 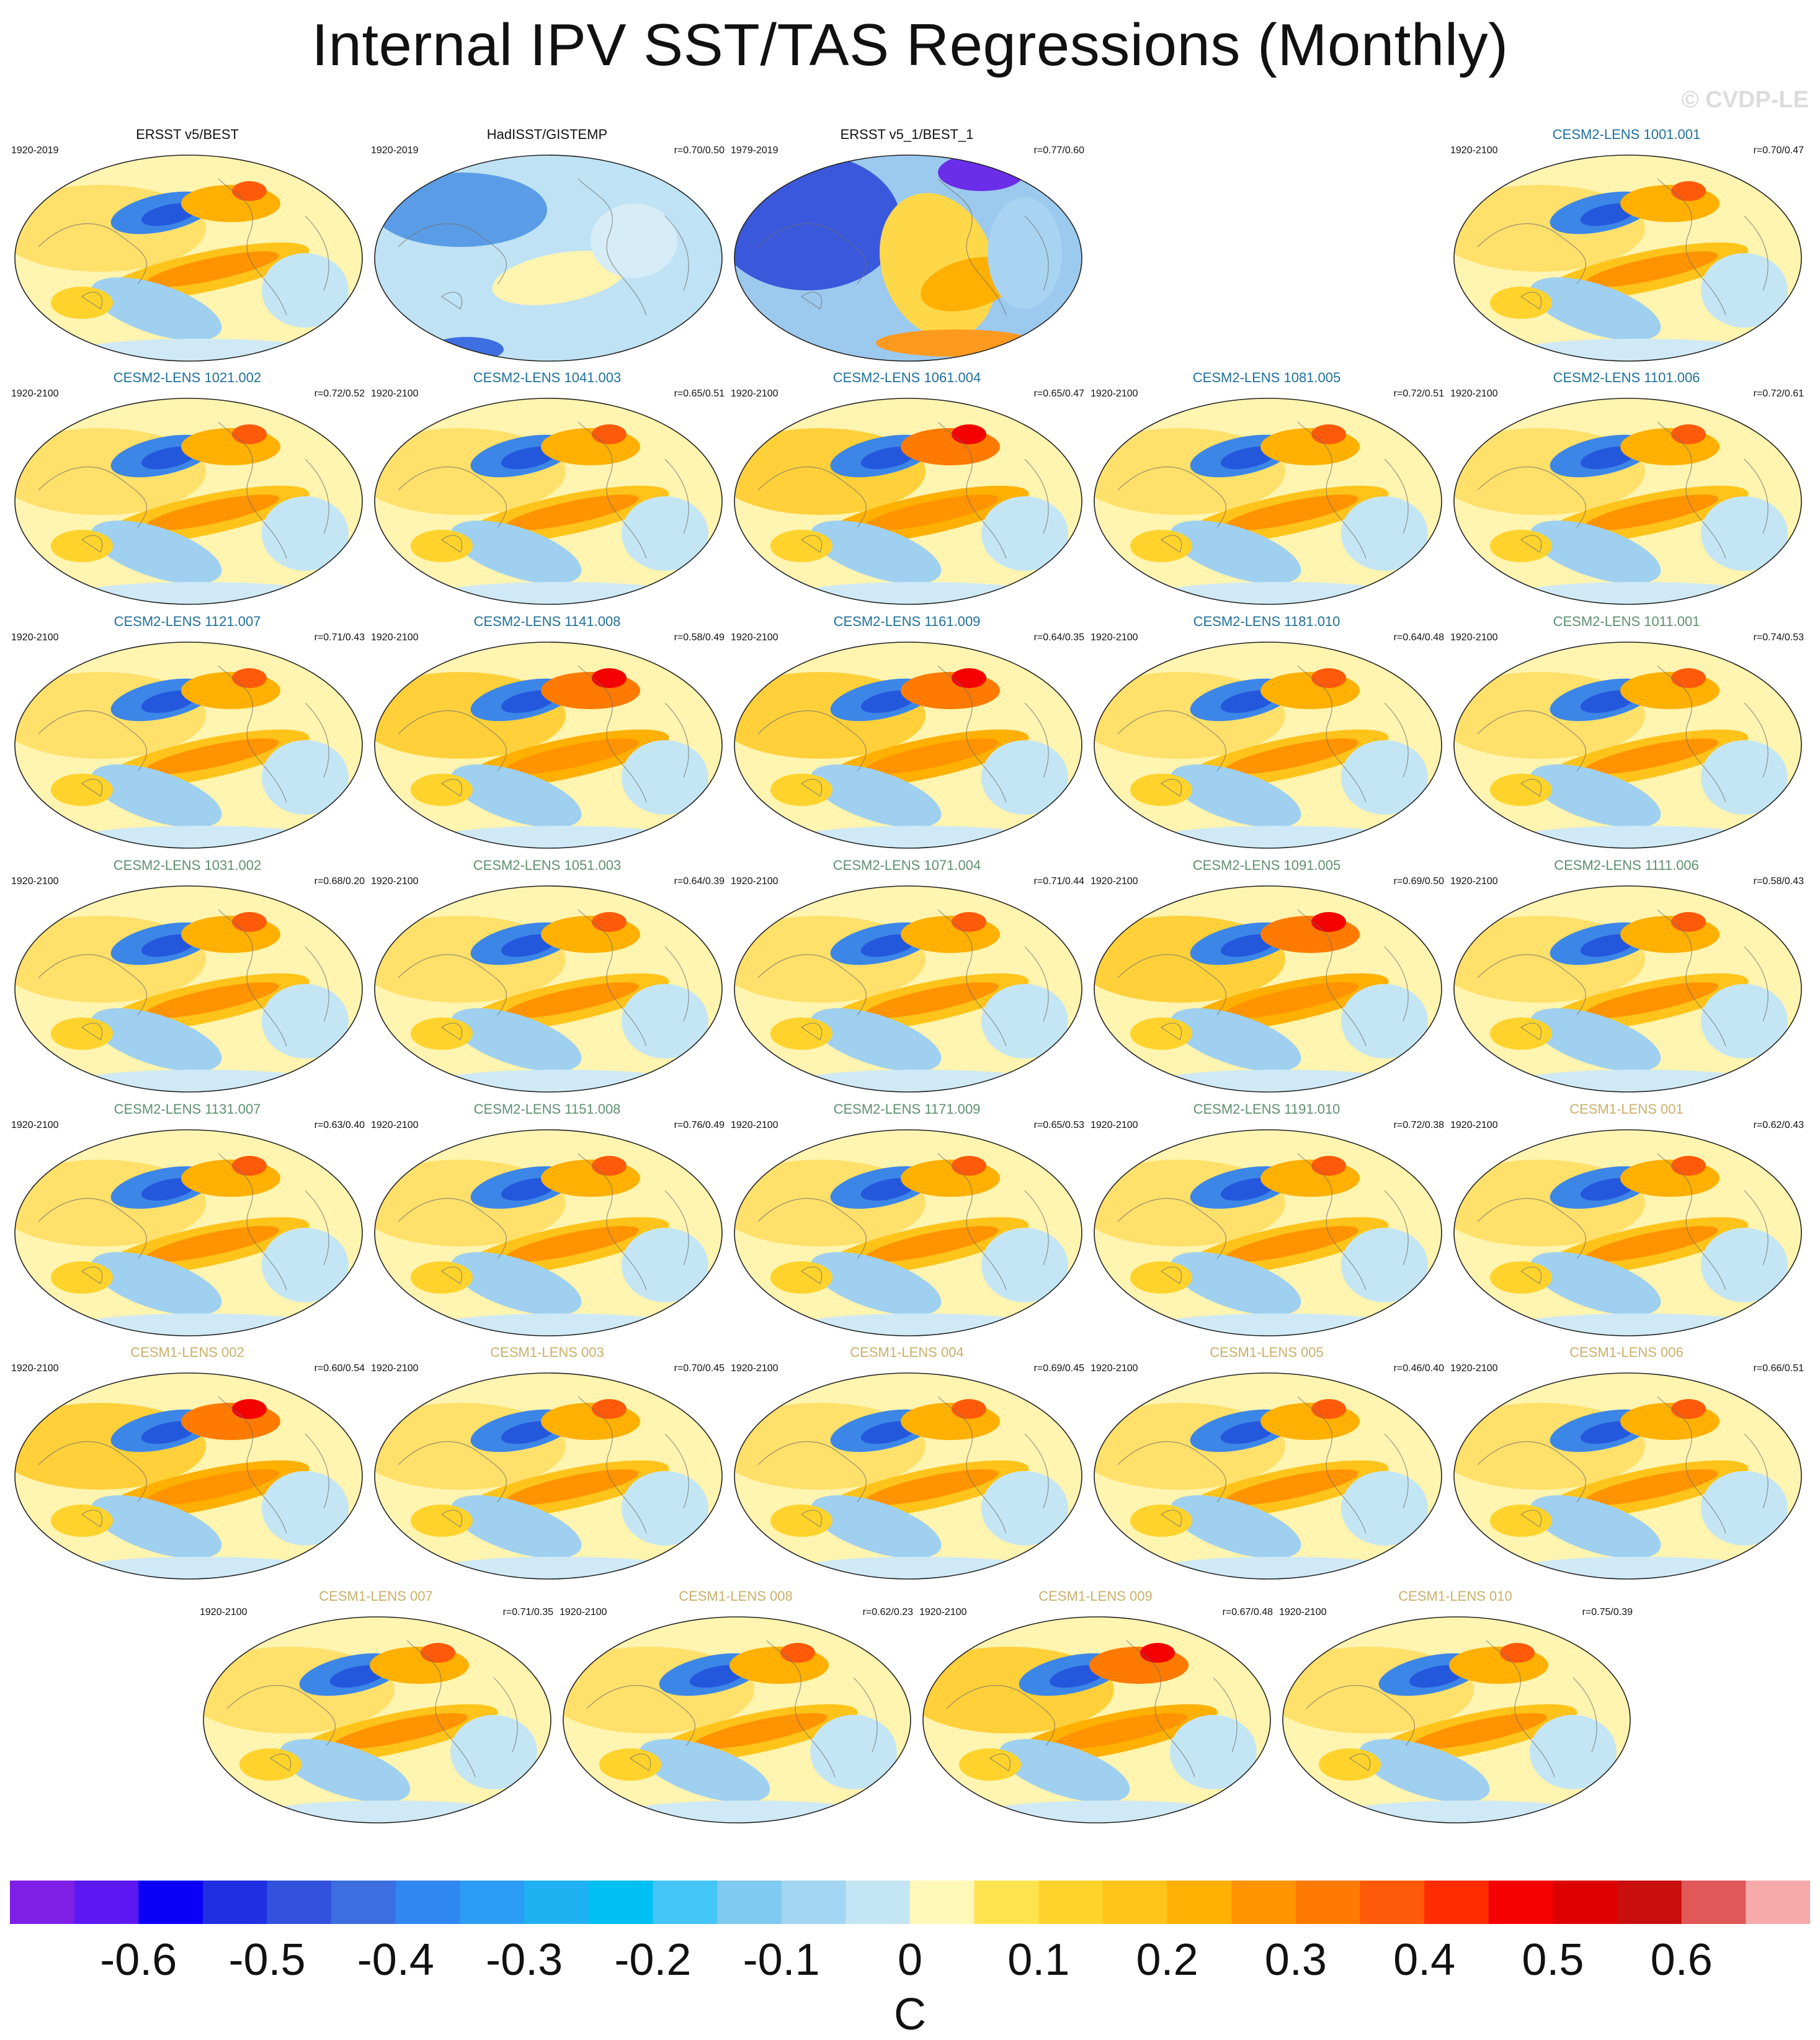 I want to click on map-panel: CESM2-LENS 1091.005 1920-2100 r=0.69/0.50, so click(x=1267, y=975).